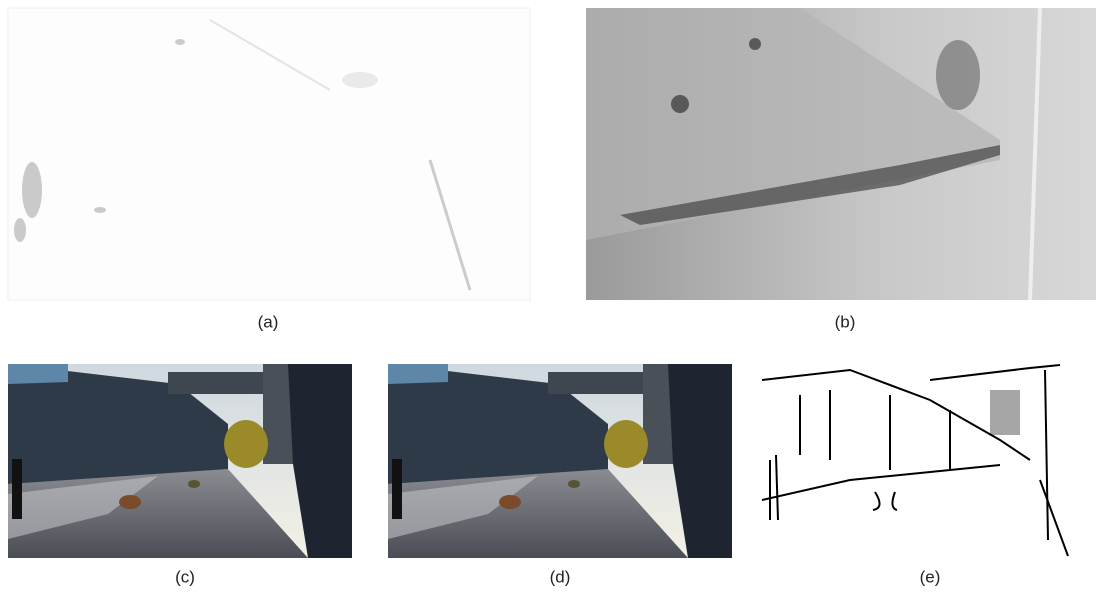 Image resolution: width=1104 pixels, height=599 pixels. What do you see at coordinates (560, 576) in the screenshot?
I see `panel-label: (d)` at bounding box center [560, 576].